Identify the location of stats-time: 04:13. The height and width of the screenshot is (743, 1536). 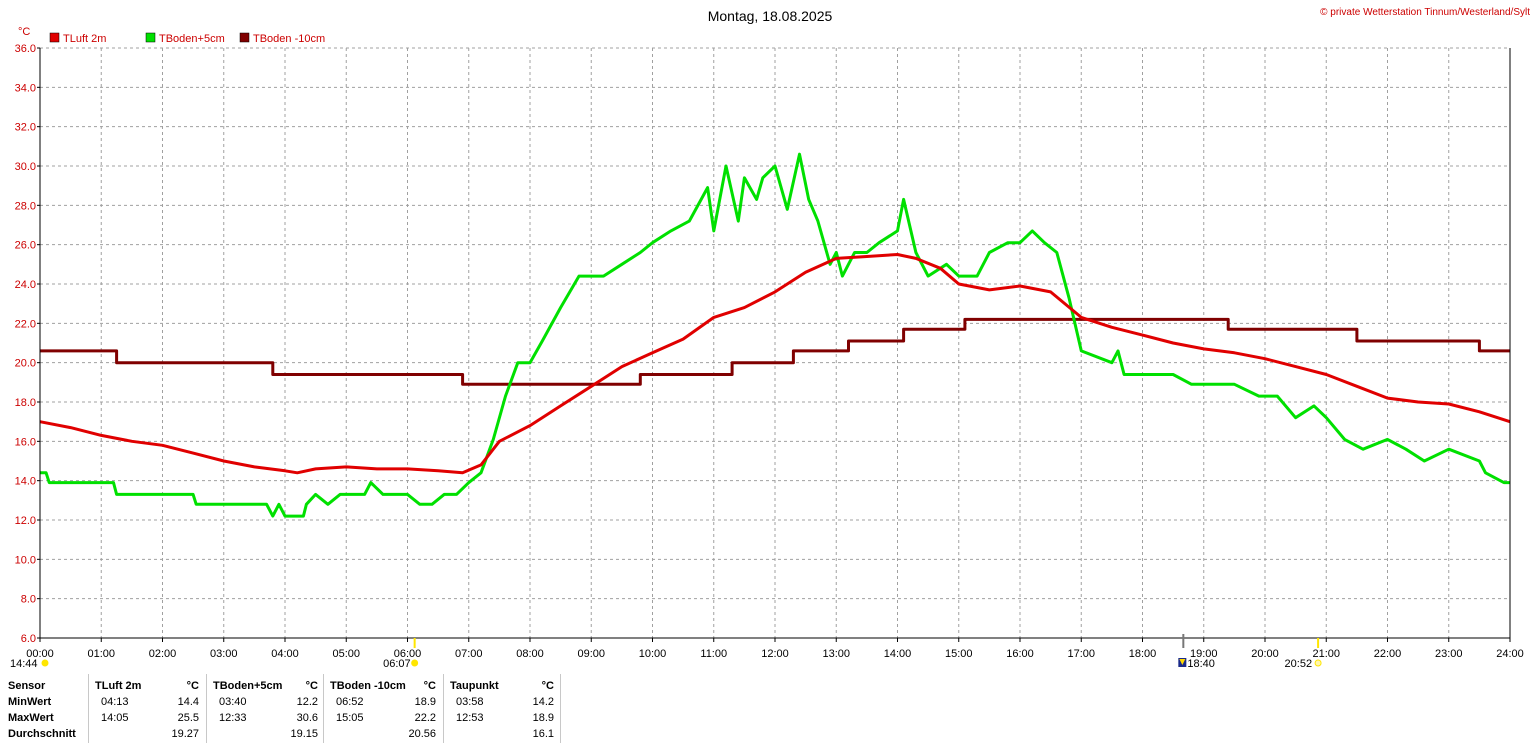
(115, 702).